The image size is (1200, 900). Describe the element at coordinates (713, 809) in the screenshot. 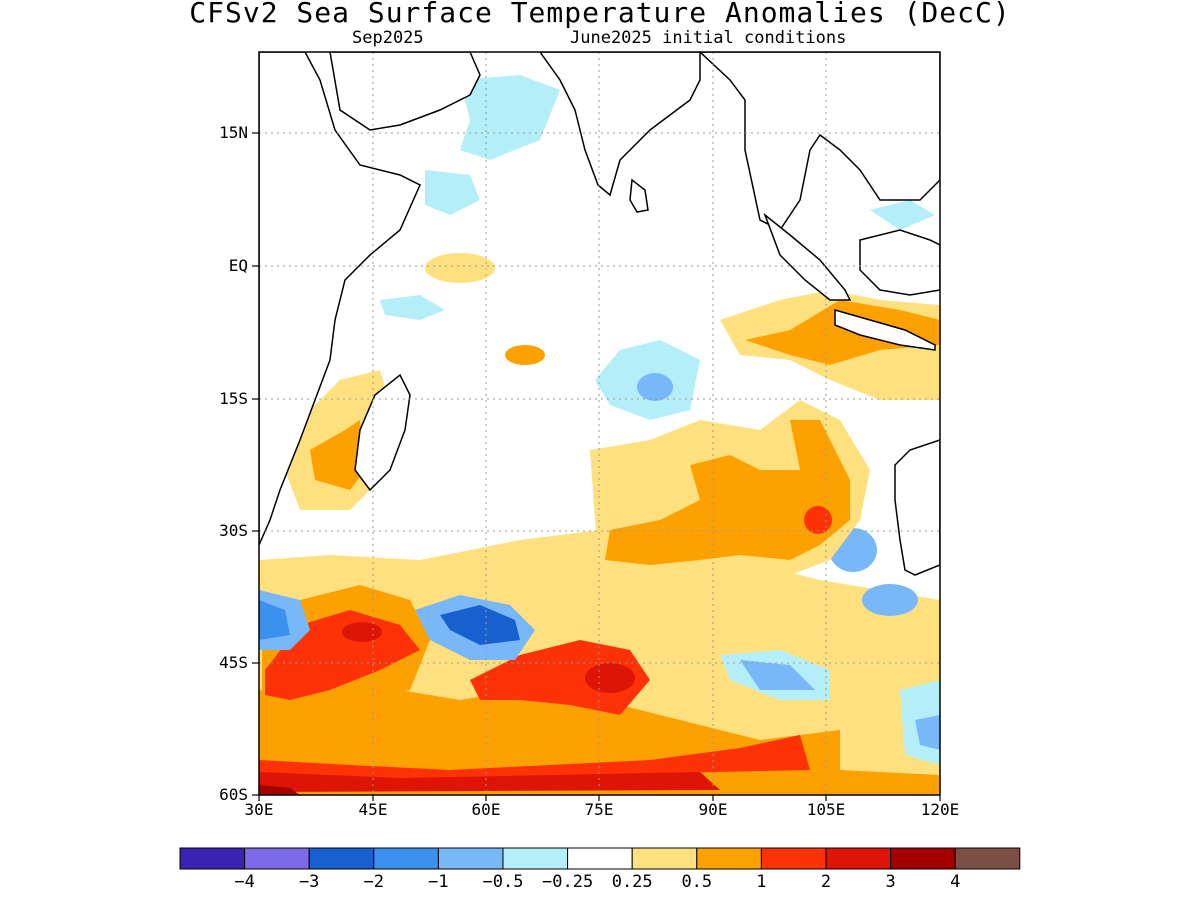

I see `lon-label: 90E` at that location.